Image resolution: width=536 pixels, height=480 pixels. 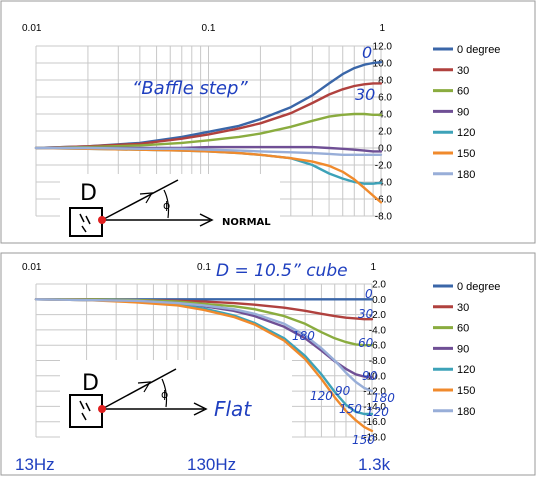 I want to click on bottom-diagram-letter: D, so click(x=90, y=383).